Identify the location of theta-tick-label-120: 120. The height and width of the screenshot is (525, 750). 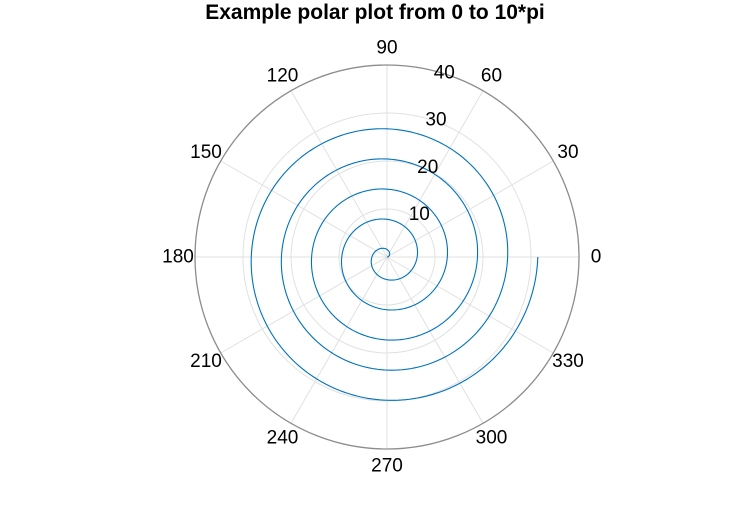
(283, 76).